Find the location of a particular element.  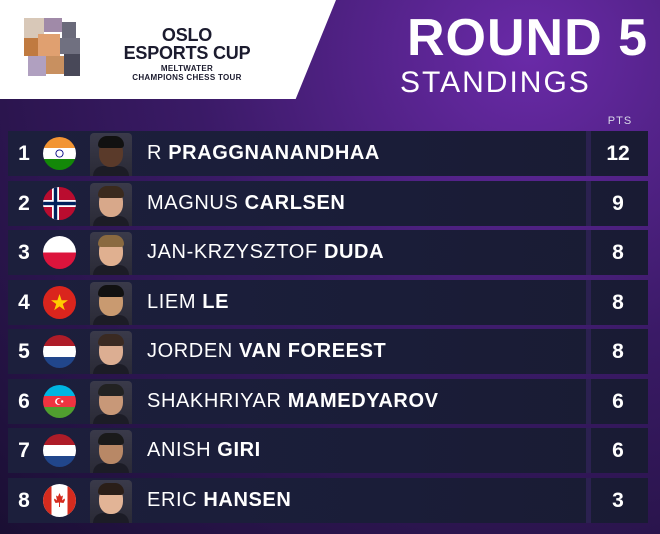

player-name: JAN-KRZYSZTOF DUDA is located at coordinates (265, 252).